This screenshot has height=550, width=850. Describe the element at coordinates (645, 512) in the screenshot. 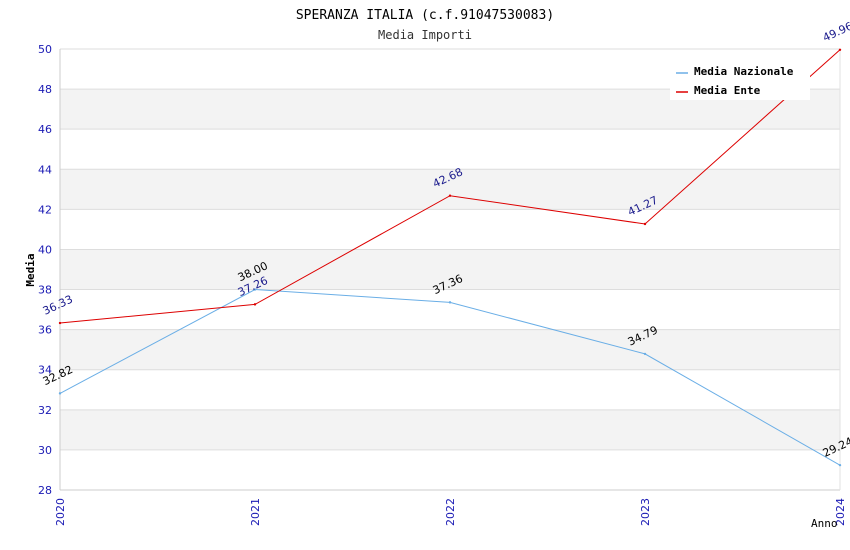

I see `x-tick-label: 2023` at that location.